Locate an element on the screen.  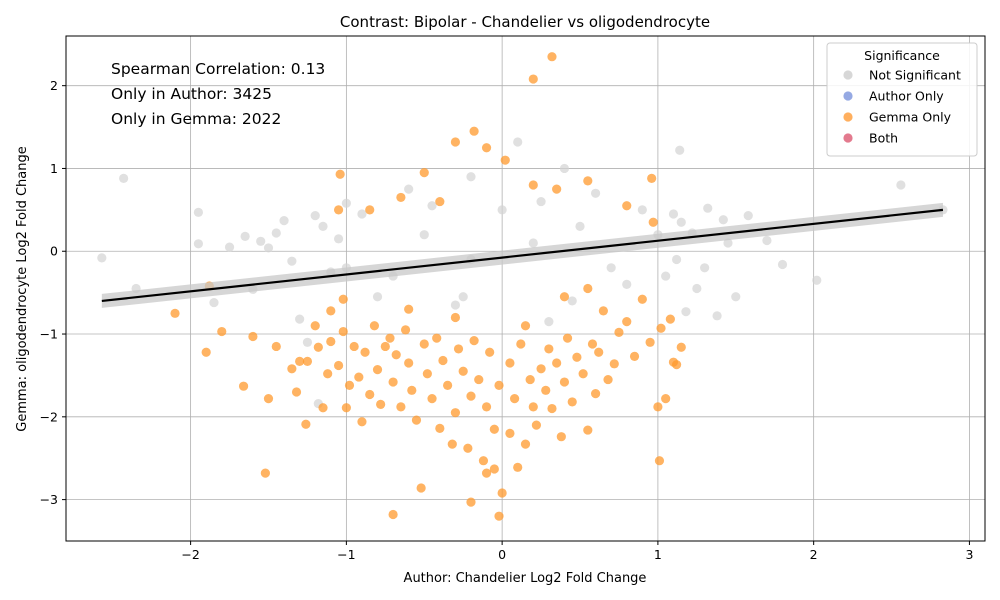
legend-label: Not Significant is located at coordinates (915, 75).